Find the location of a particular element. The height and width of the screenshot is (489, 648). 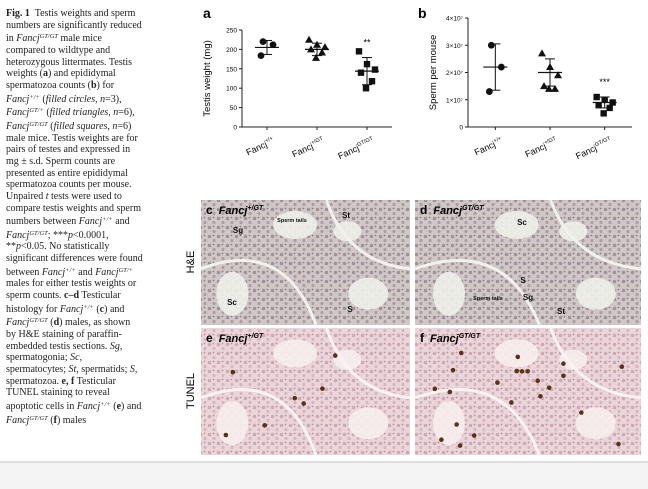

caption-text: , is located at coordinates (81, 358).